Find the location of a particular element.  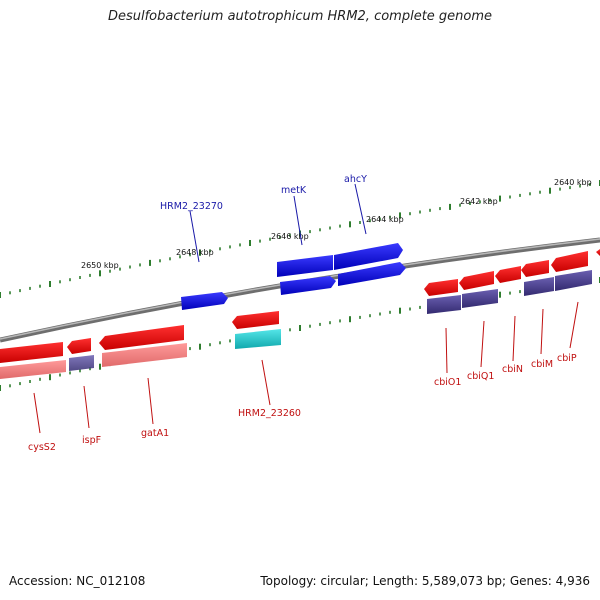

leader-ispf is located at coordinates (86, 407).